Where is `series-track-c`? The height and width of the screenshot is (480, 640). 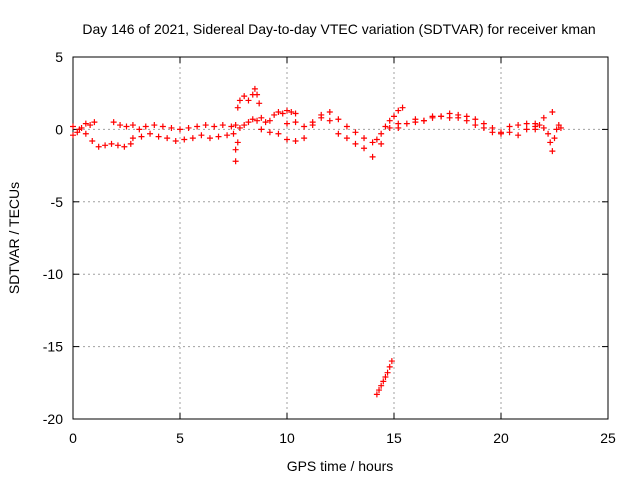 series-track-c is located at coordinates (172, 126).